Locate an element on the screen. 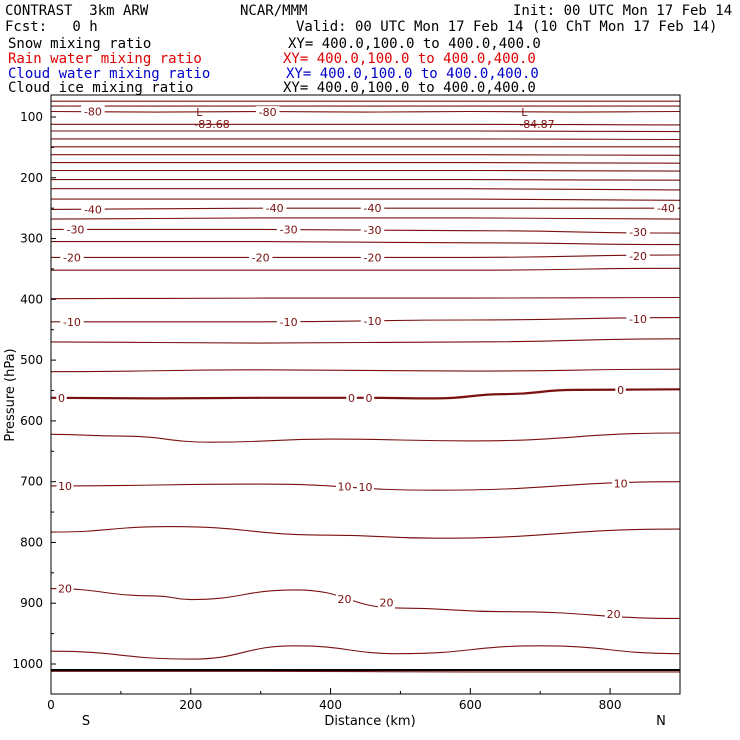  field-xy-rain: XY= 400.0,100.0 to 400.0,400.0 is located at coordinates (409, 59).